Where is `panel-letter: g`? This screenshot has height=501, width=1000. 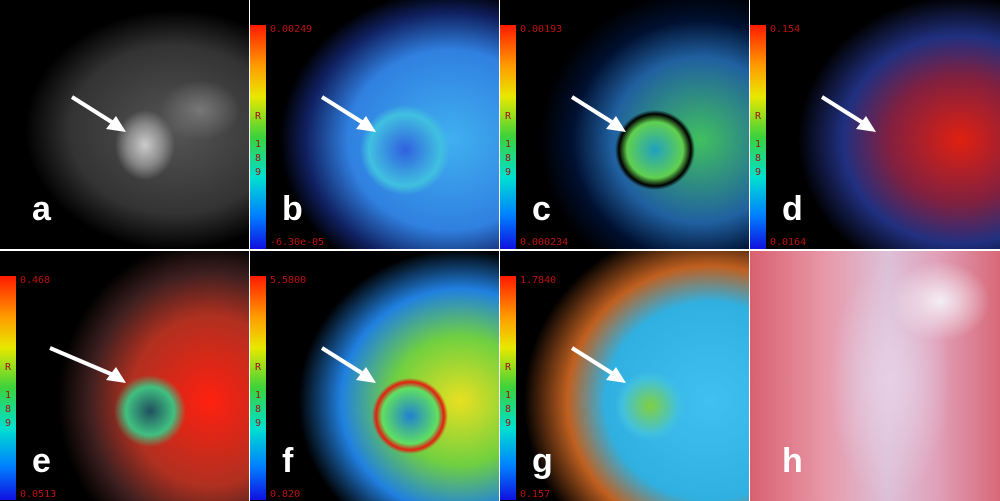 panel-letter: g is located at coordinates (542, 461).